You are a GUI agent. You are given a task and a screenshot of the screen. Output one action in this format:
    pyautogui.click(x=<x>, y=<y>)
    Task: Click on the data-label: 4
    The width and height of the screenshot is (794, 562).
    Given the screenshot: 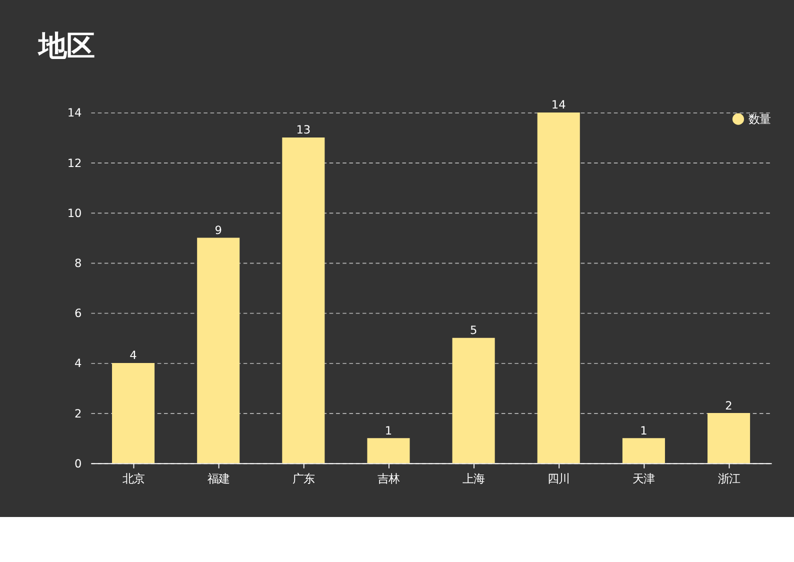 What is the action you would take?
    pyautogui.click(x=133, y=355)
    